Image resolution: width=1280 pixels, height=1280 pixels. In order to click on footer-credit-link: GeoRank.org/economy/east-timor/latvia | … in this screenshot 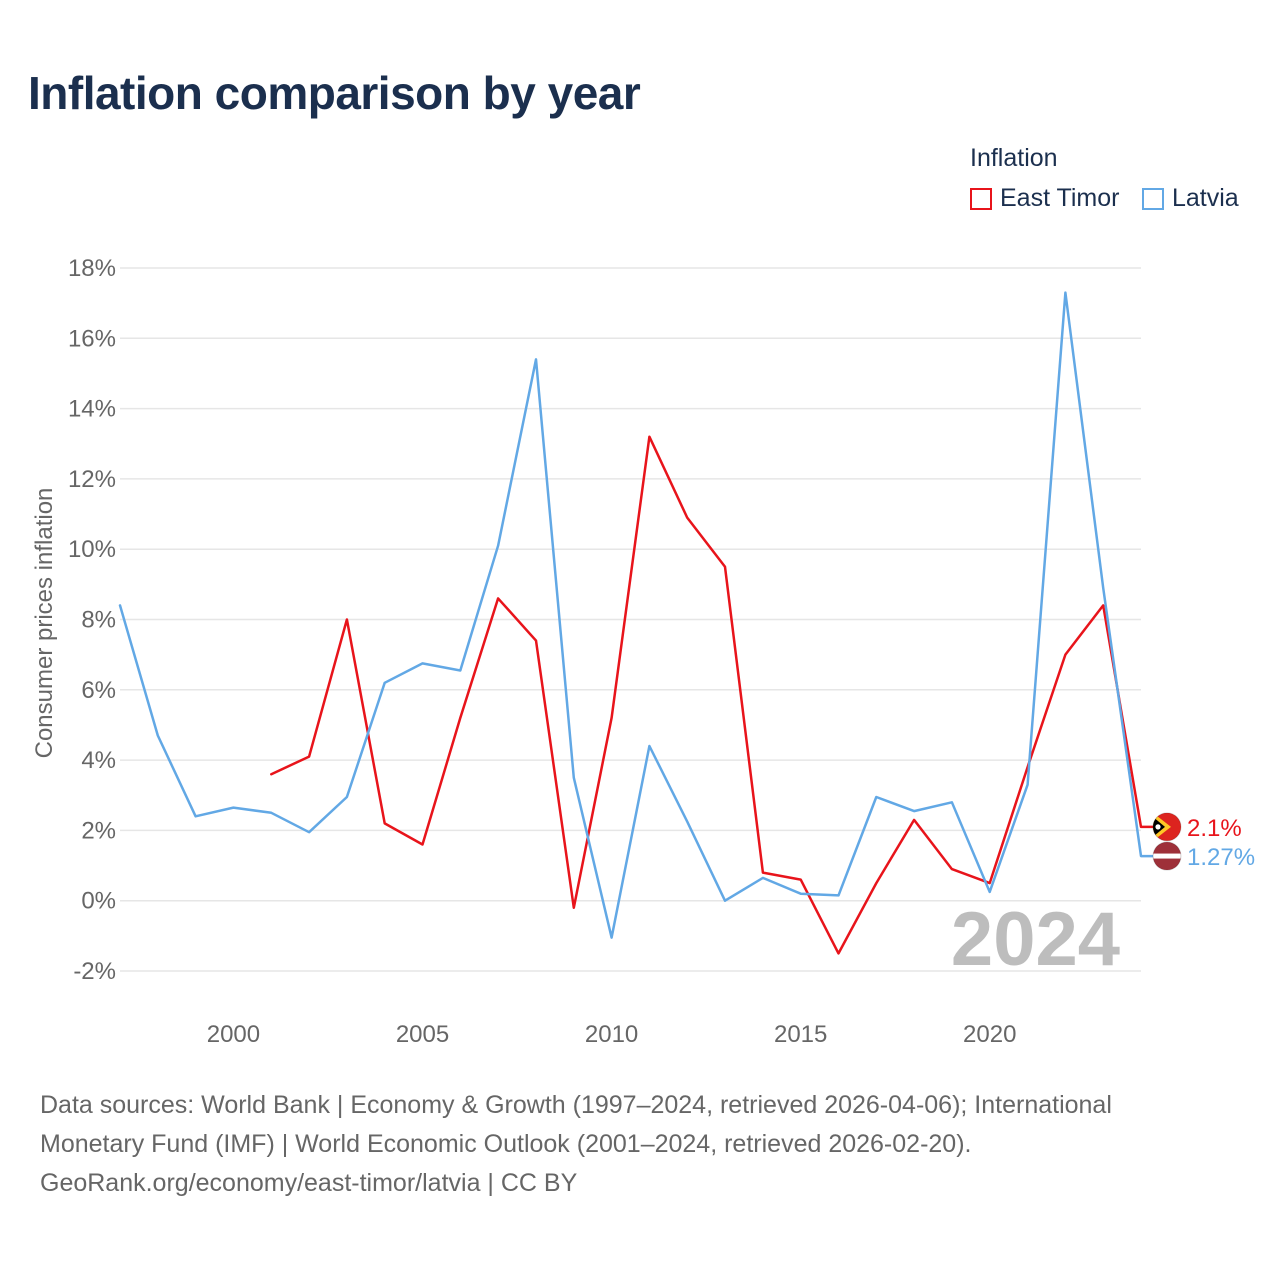, I will do `click(309, 1183)`.